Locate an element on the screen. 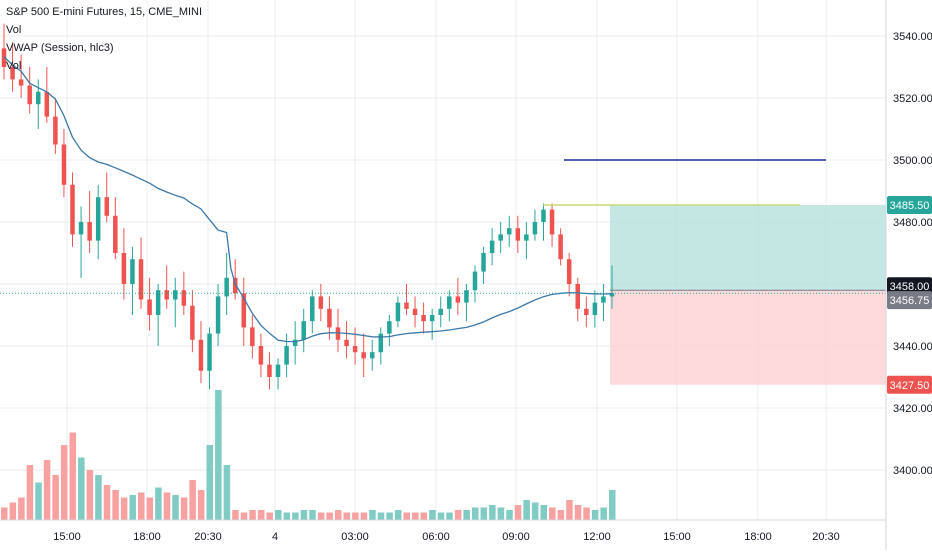 This screenshot has width=932, height=555. price-label-stop: 3427.50 is located at coordinates (909, 384).